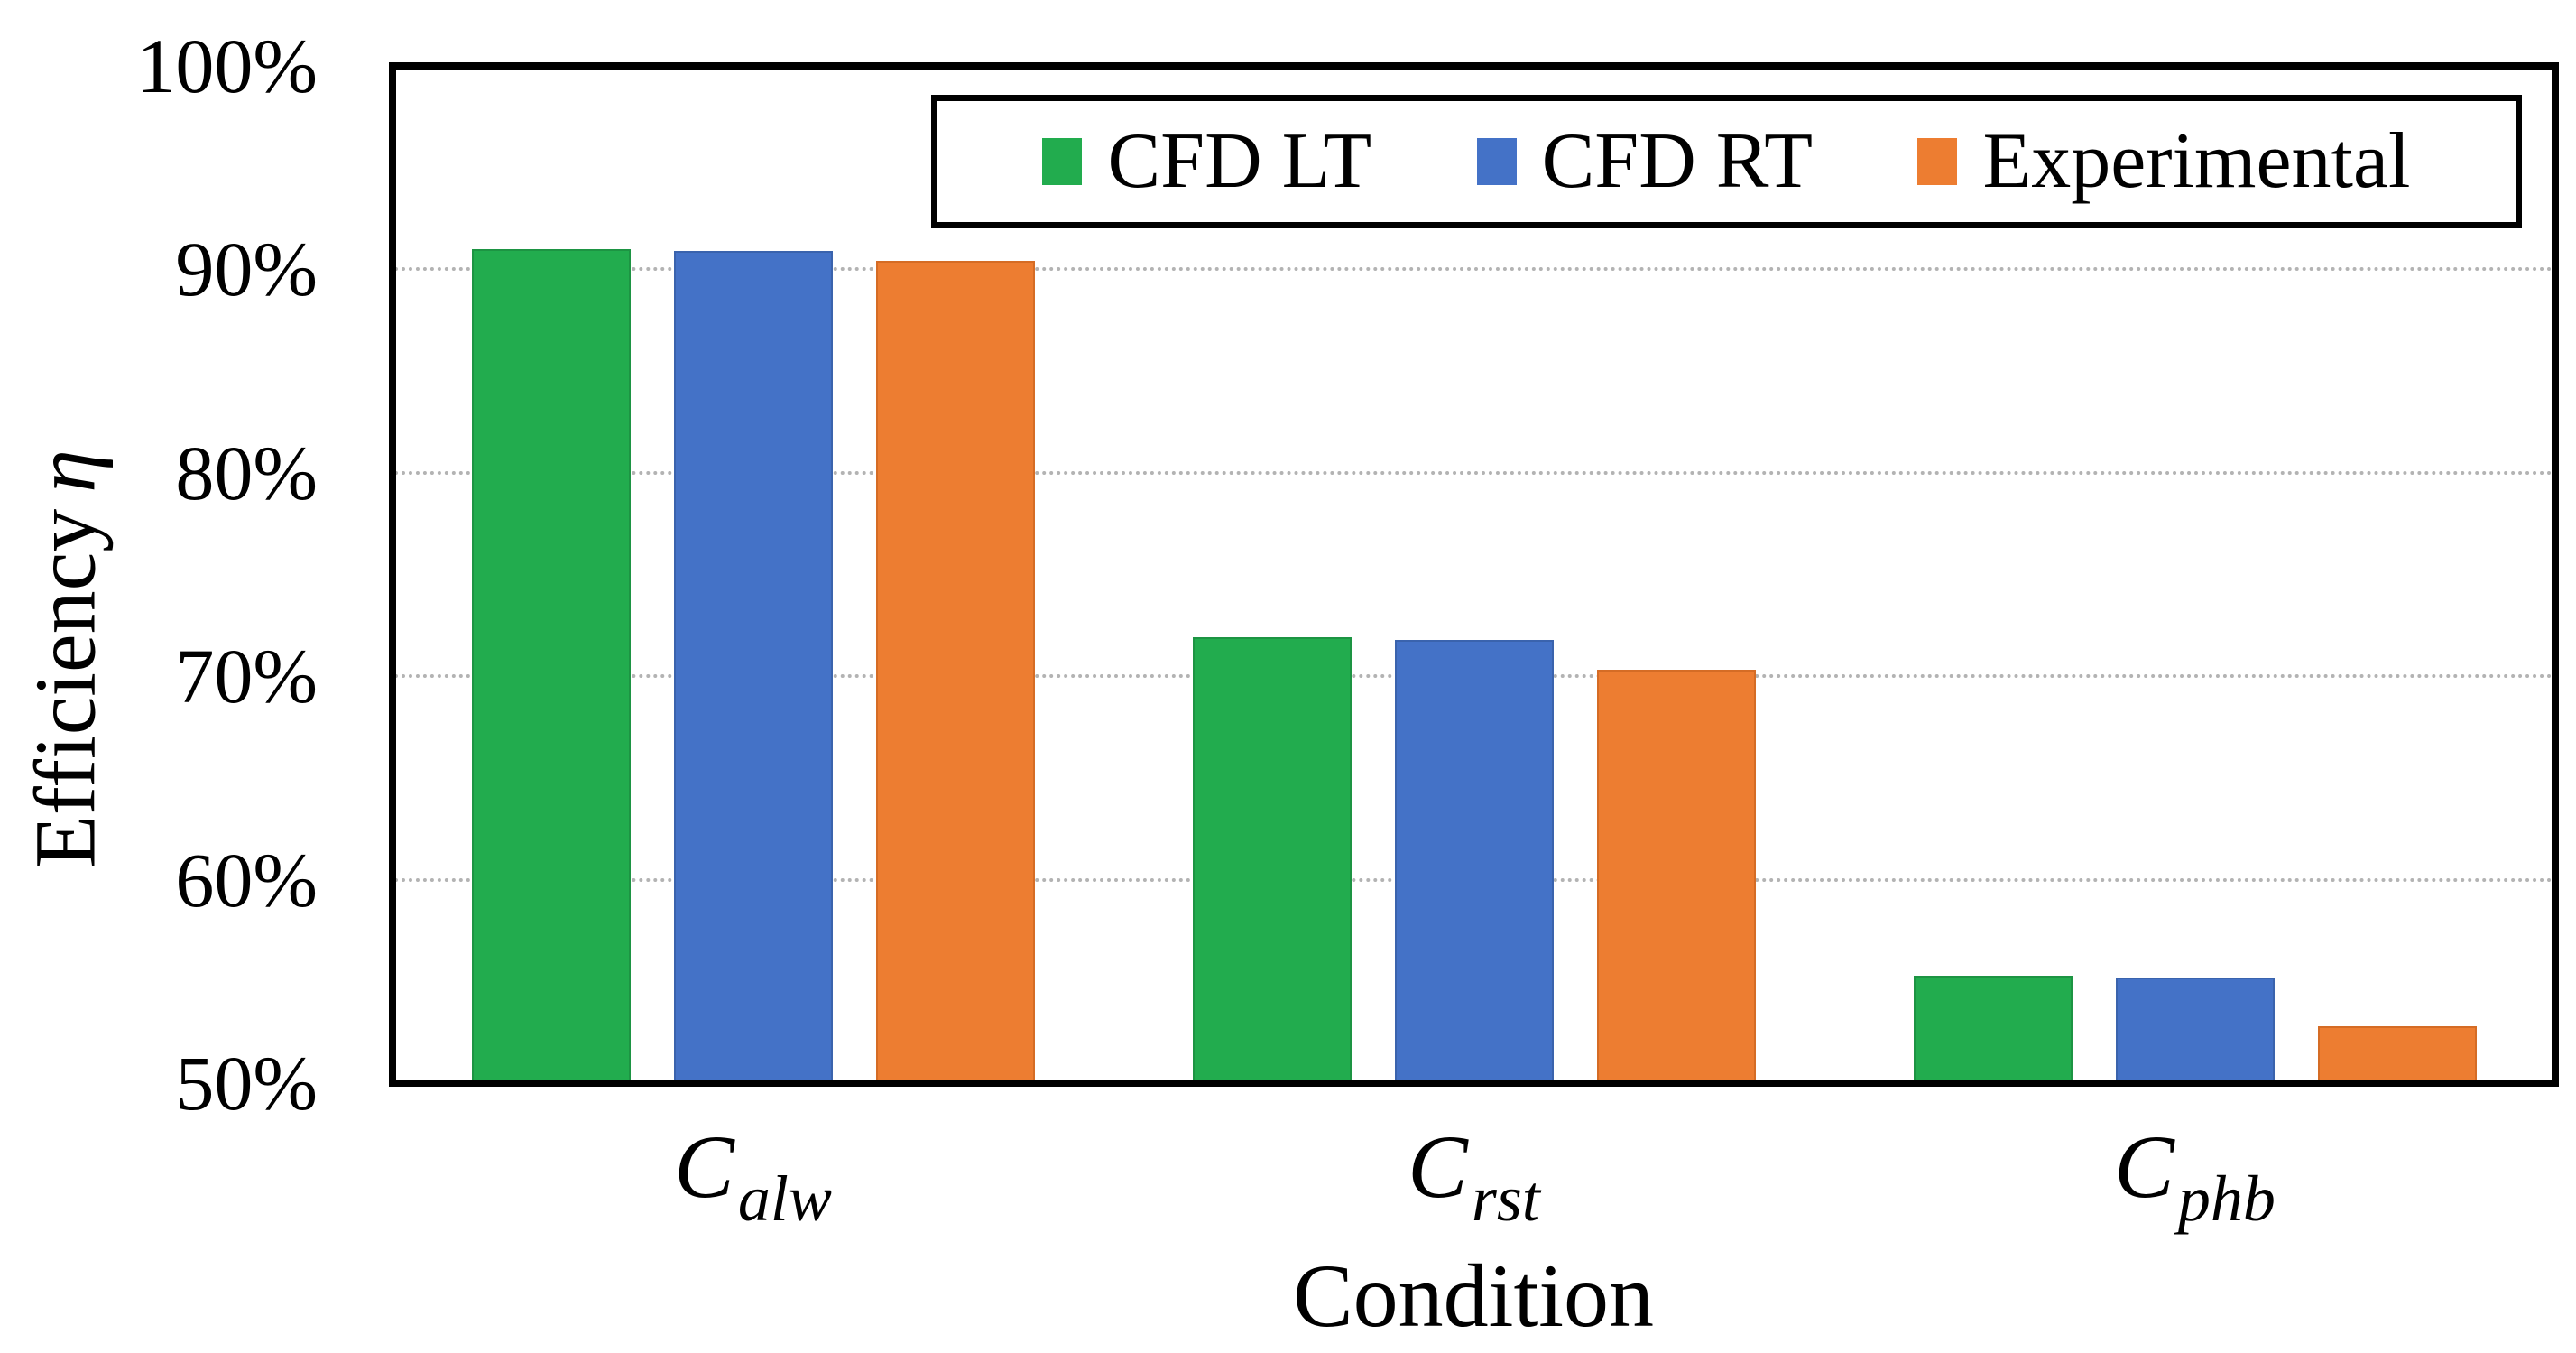  Describe the element at coordinates (246, 472) in the screenshot. I see `y-tick-label-80: 80%` at that location.